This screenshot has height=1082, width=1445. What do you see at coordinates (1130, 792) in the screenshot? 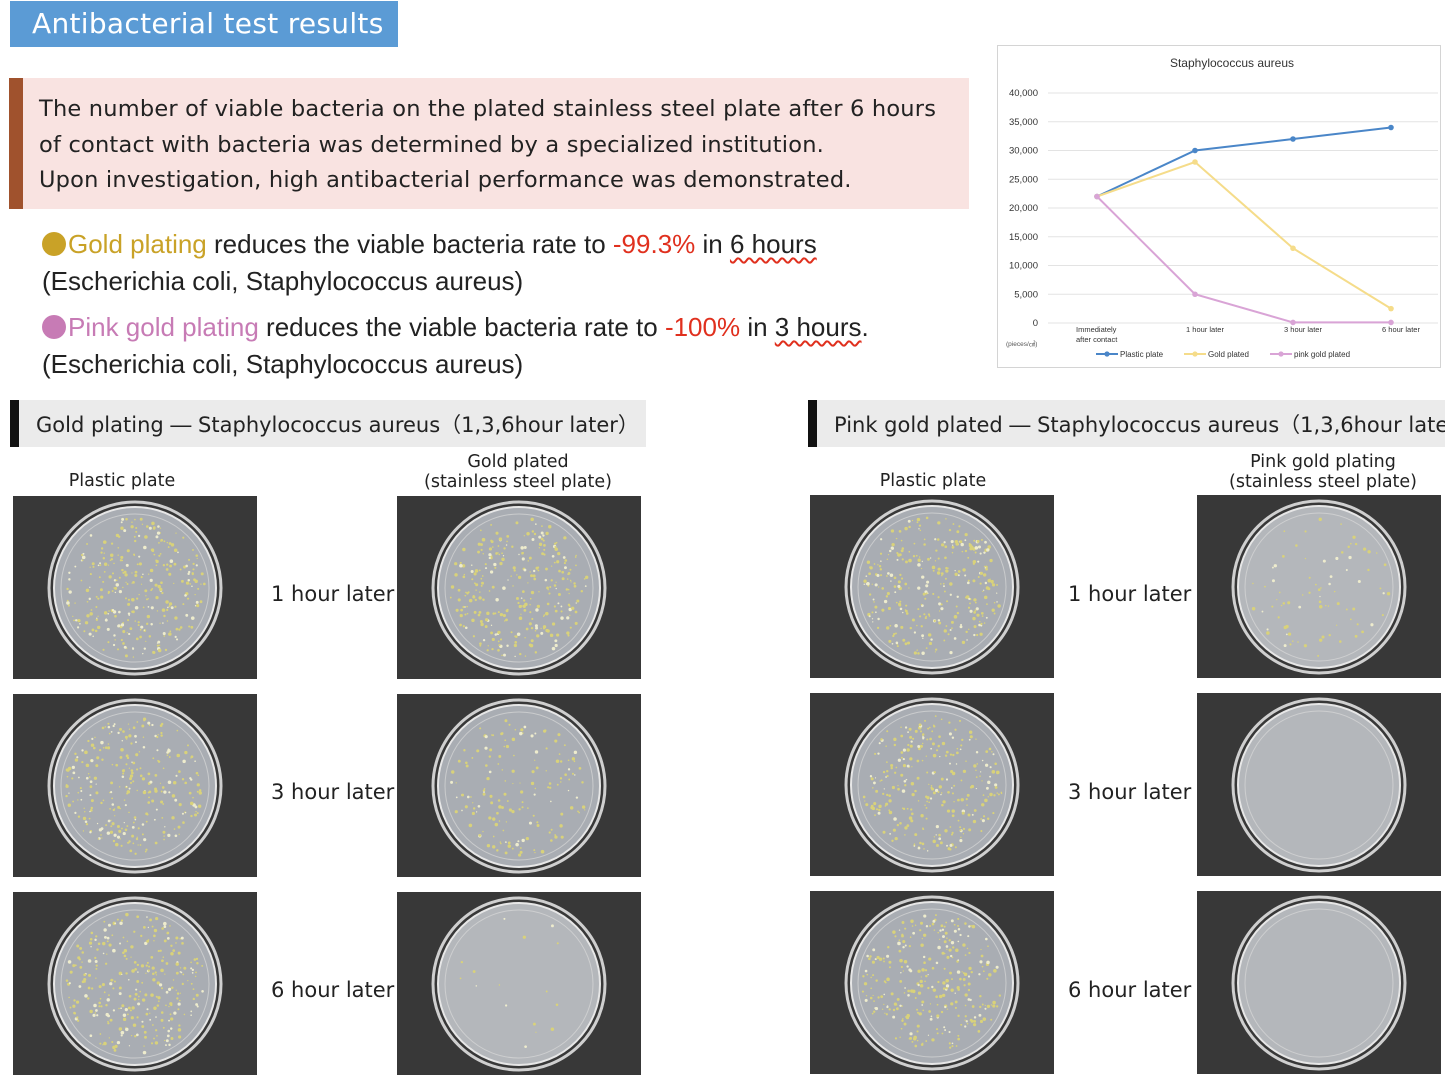
I see `pink-row-label-3h: 3 hour later` at bounding box center [1130, 792].